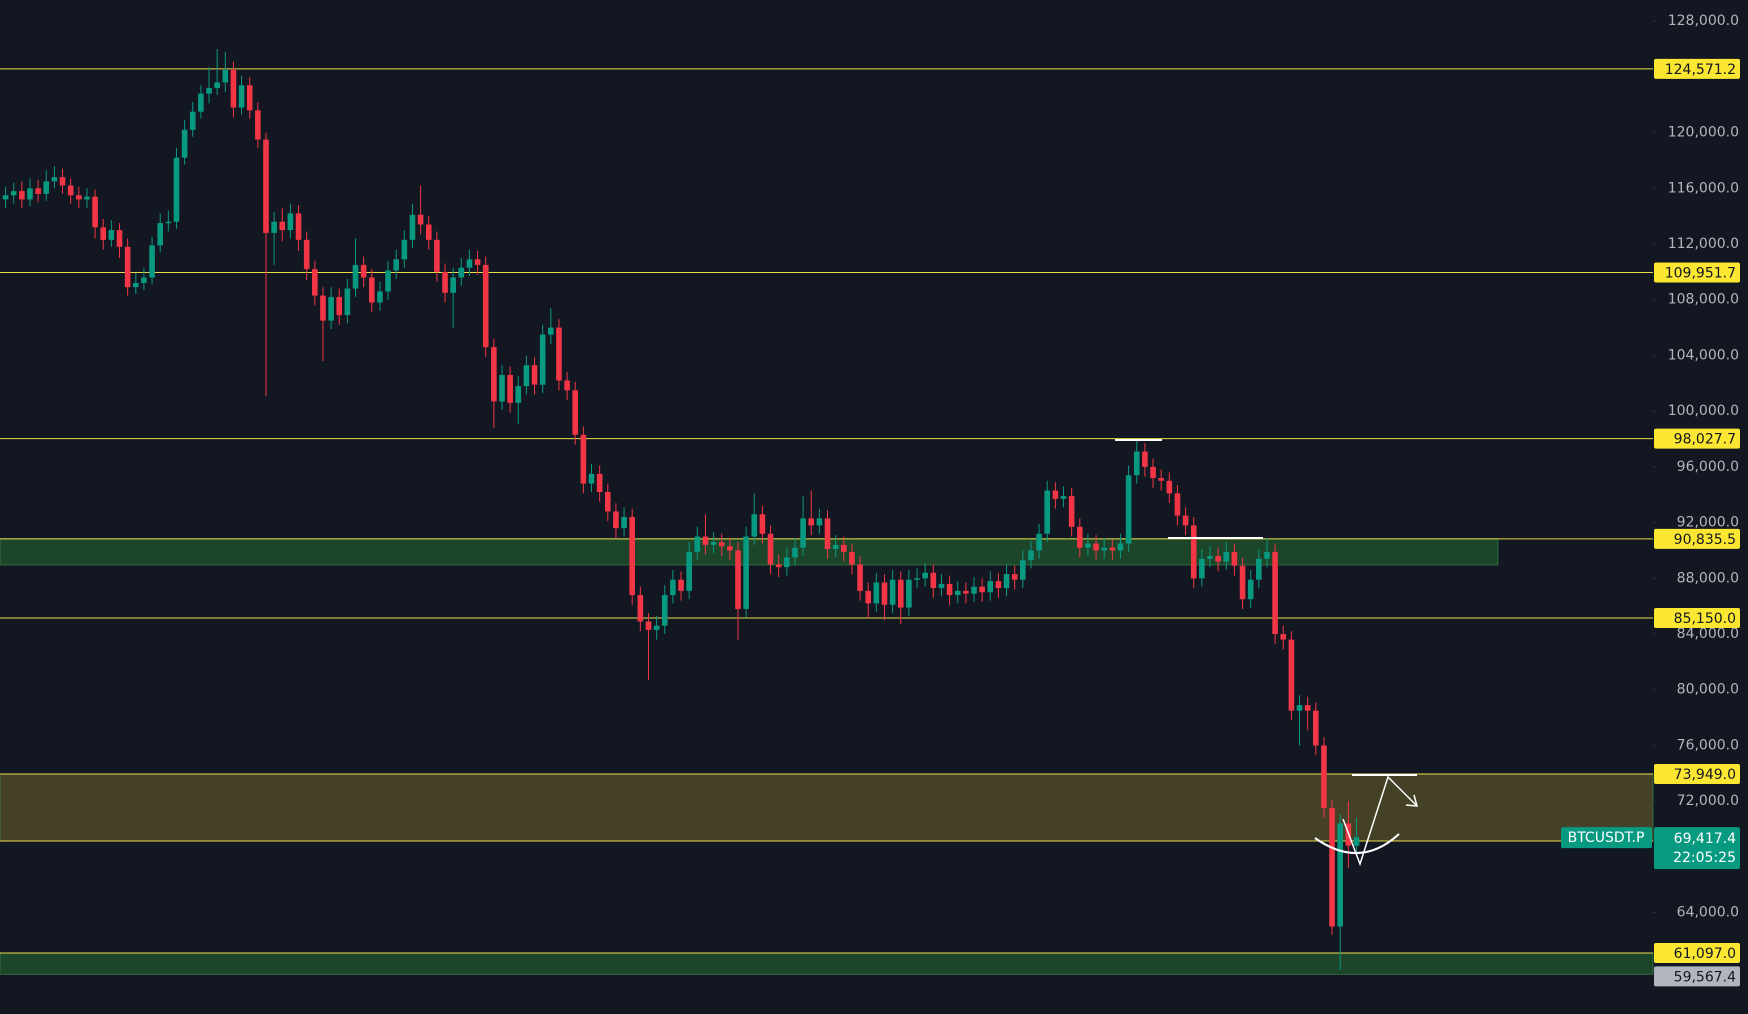  Describe the element at coordinates (1703, 355) in the screenshot. I see `y-tick-label: 104,000.0` at that location.